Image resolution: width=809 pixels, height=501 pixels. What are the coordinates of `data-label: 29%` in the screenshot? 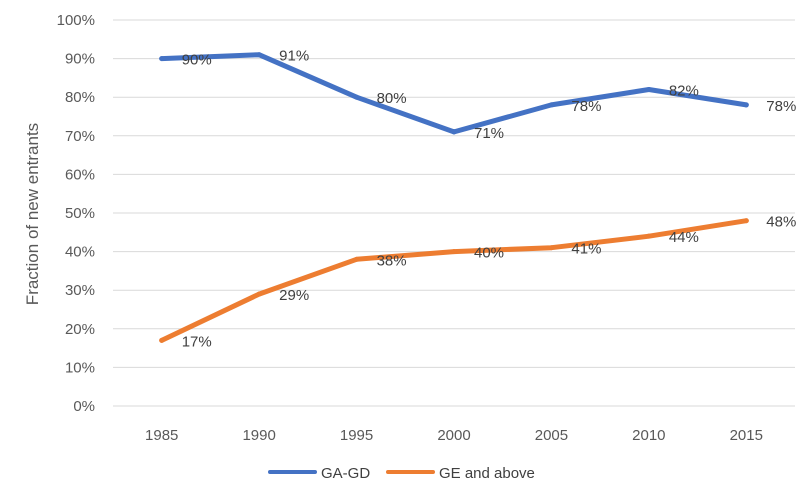 It's located at (294, 295).